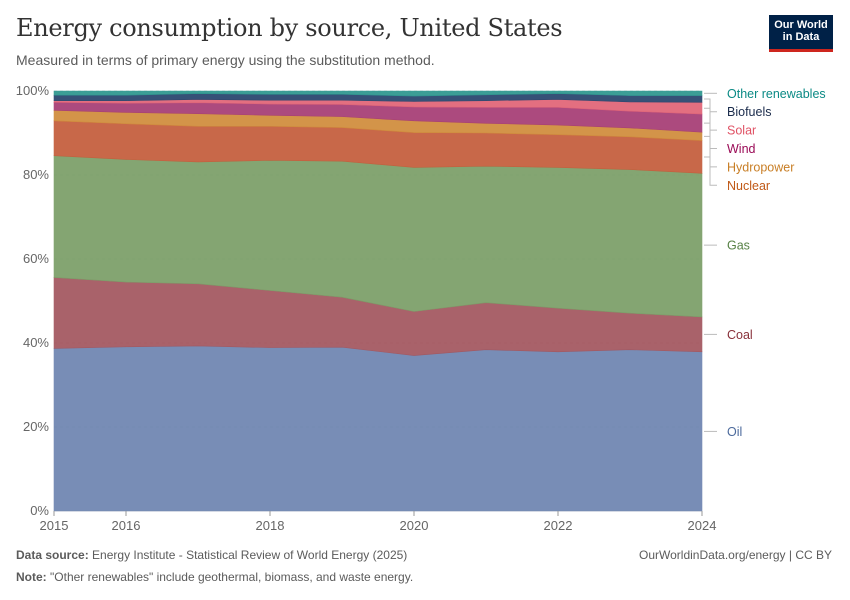  I want to click on owid-logo: Our World in Data, so click(801, 33).